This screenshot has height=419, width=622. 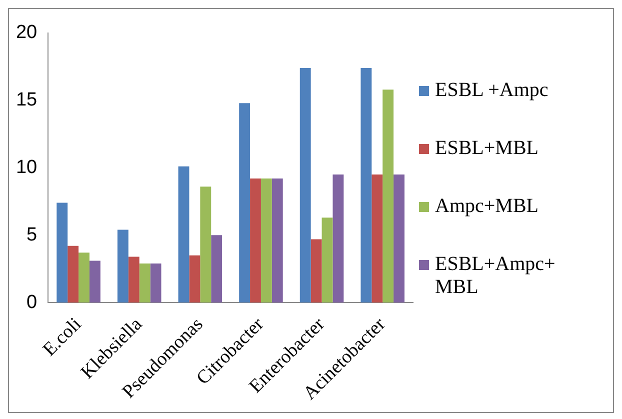 What do you see at coordinates (32, 235) in the screenshot?
I see `y-tick-label: 5` at bounding box center [32, 235].